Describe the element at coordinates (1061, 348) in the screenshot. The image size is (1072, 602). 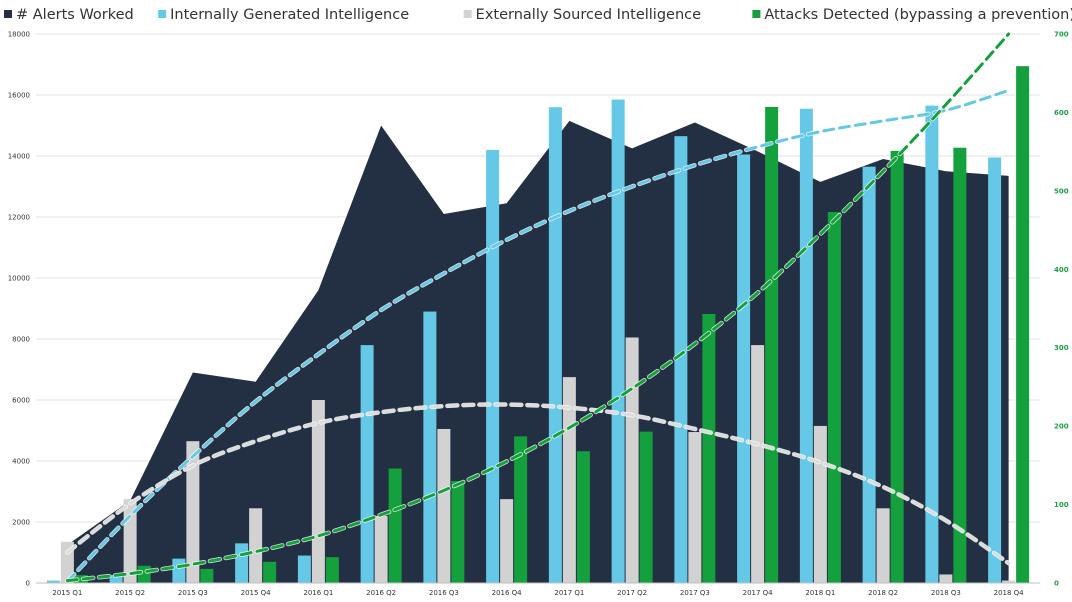
I see `right-axis-tick-label: 300` at that location.